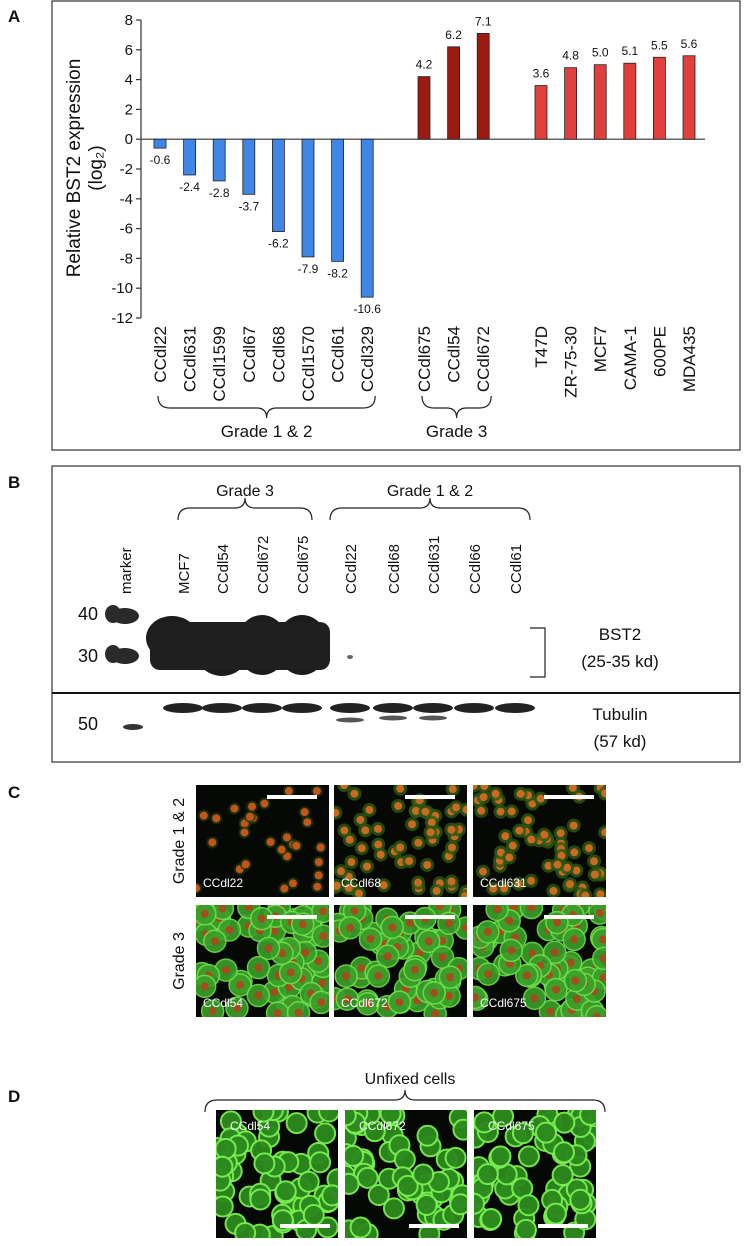  What do you see at coordinates (541, 74) in the screenshot?
I see `value-label: 3.6` at bounding box center [541, 74].